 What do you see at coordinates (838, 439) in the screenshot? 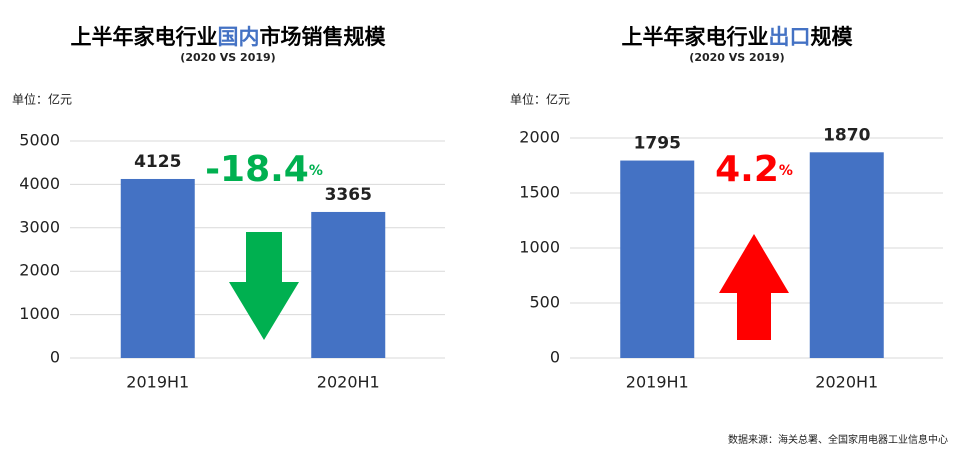
I see `source-note: 数据来源：海关总署、全国家用电器工业信息中心` at bounding box center [838, 439].